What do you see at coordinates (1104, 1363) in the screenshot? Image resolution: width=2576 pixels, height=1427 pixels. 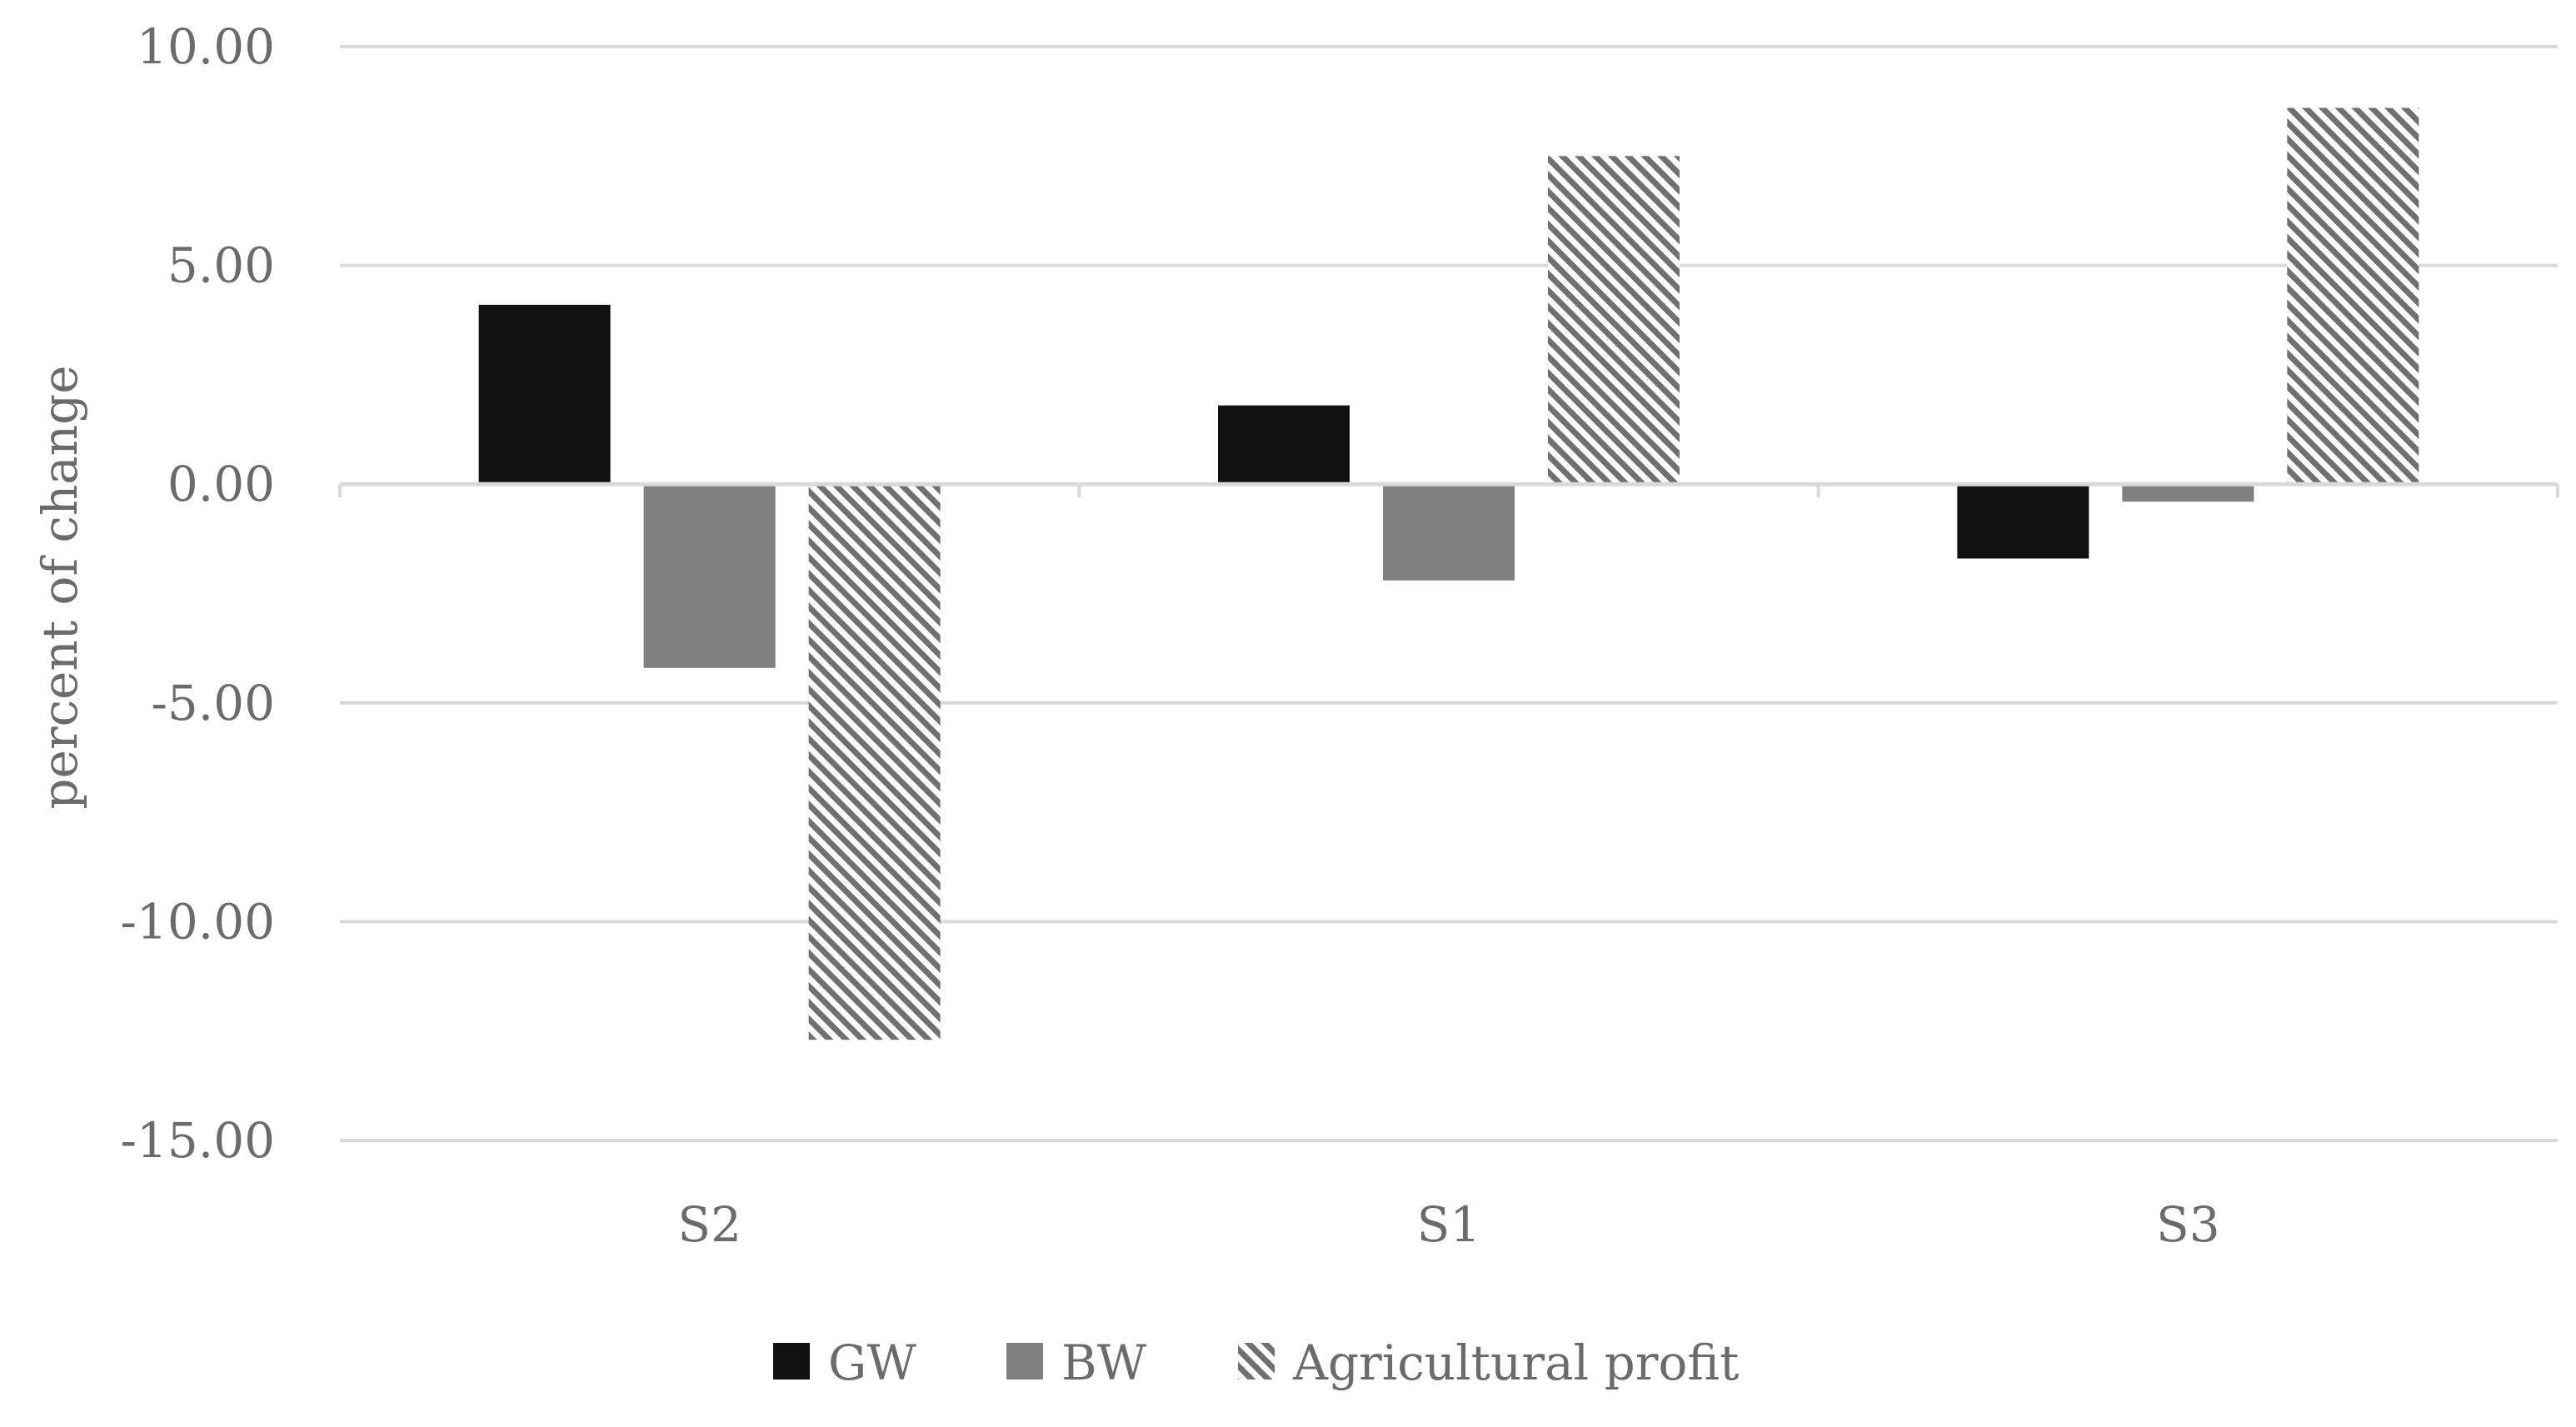 I see `legend-label-bw: BW` at bounding box center [1104, 1363].